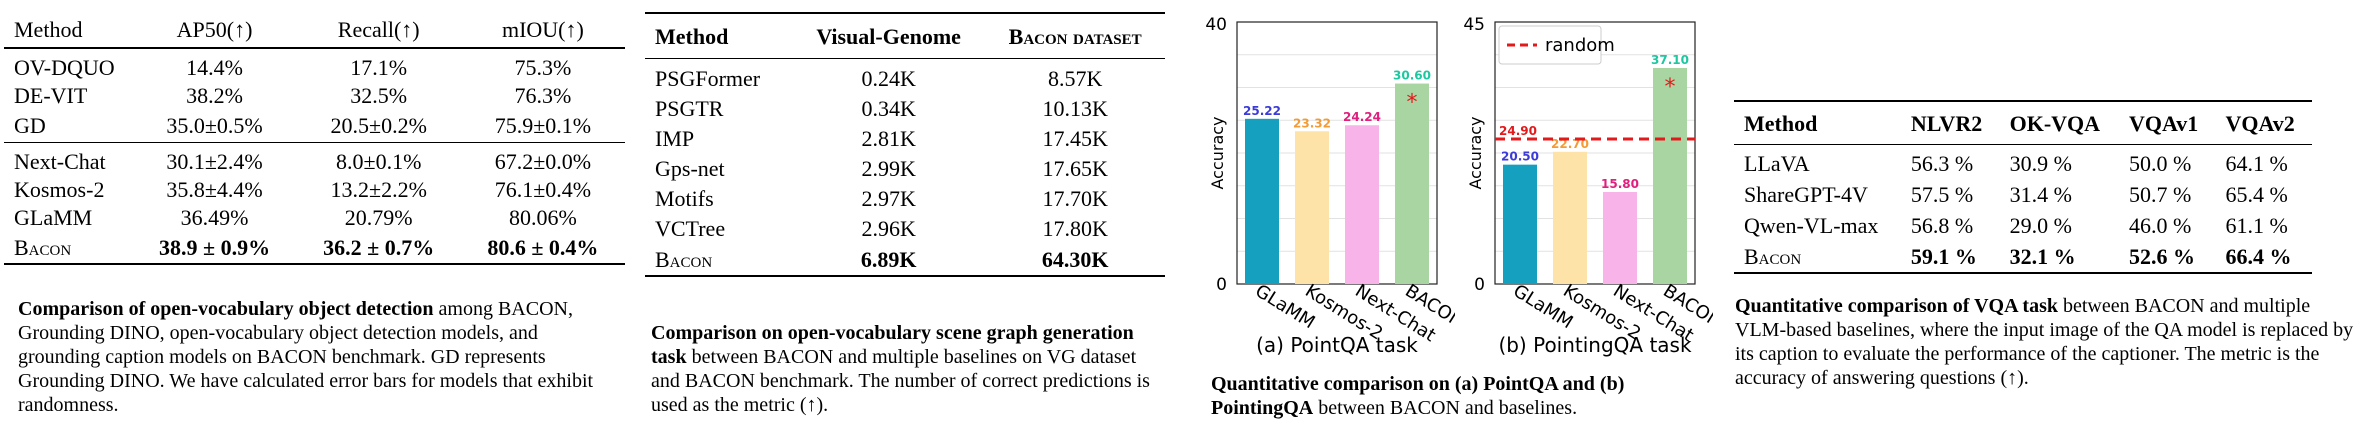  I want to click on chart-subtitle: (b) PointingQA task, so click(1595, 345).